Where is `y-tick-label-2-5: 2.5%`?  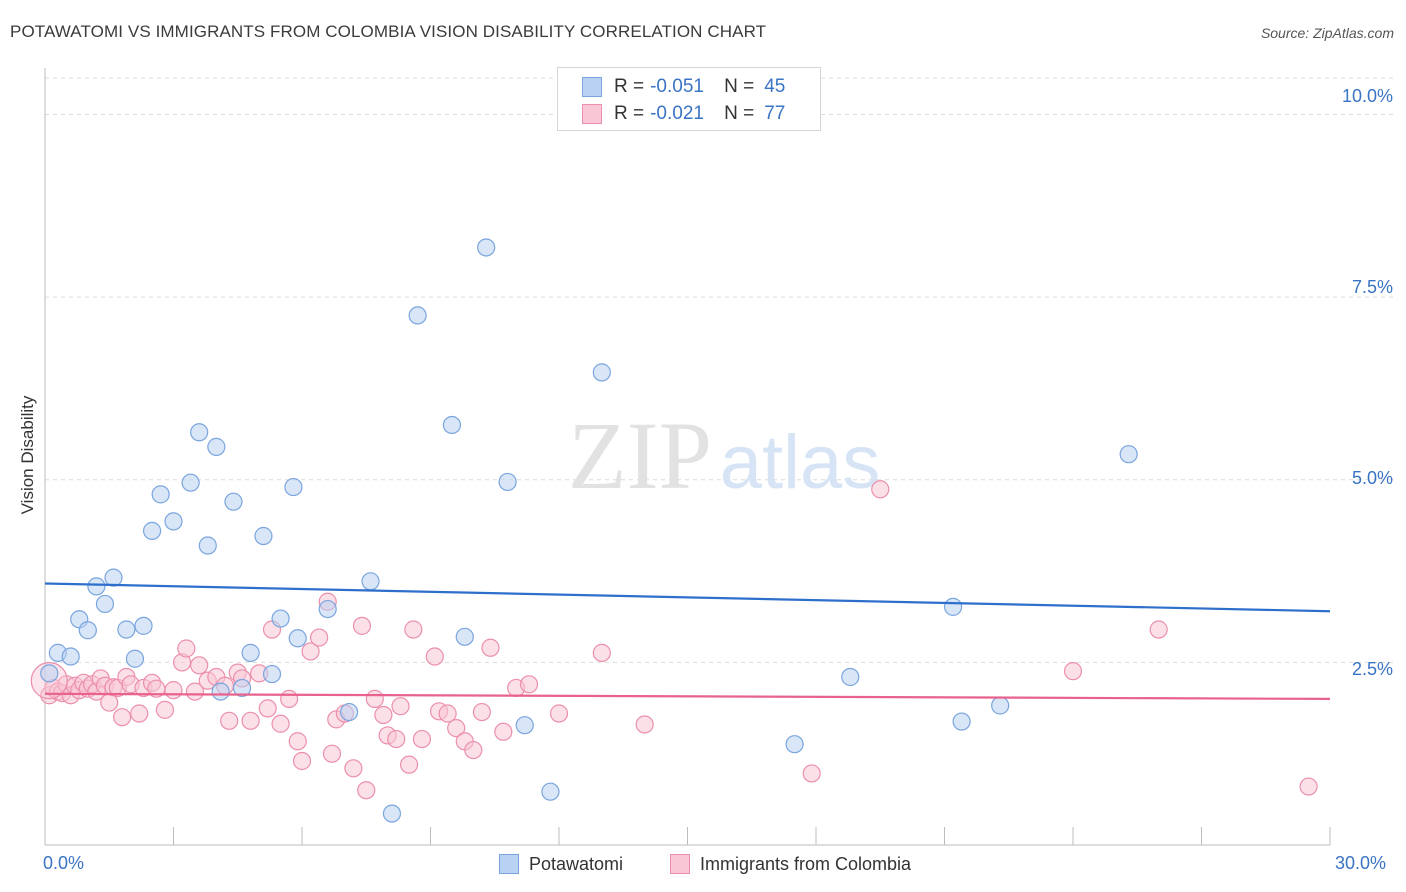 y-tick-label-2-5: 2.5% is located at coordinates (1372, 669).